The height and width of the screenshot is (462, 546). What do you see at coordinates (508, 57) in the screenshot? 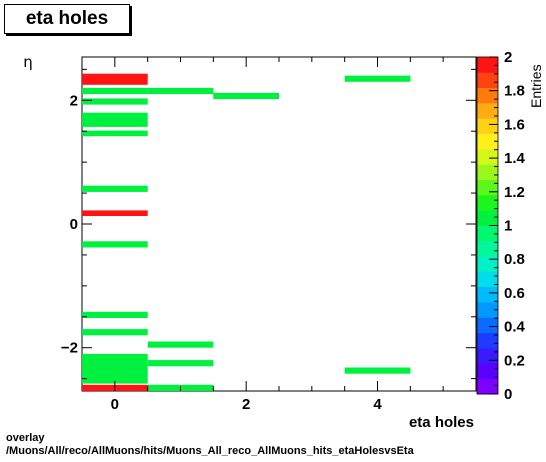
I see `z-tick-label: 2` at bounding box center [508, 57].